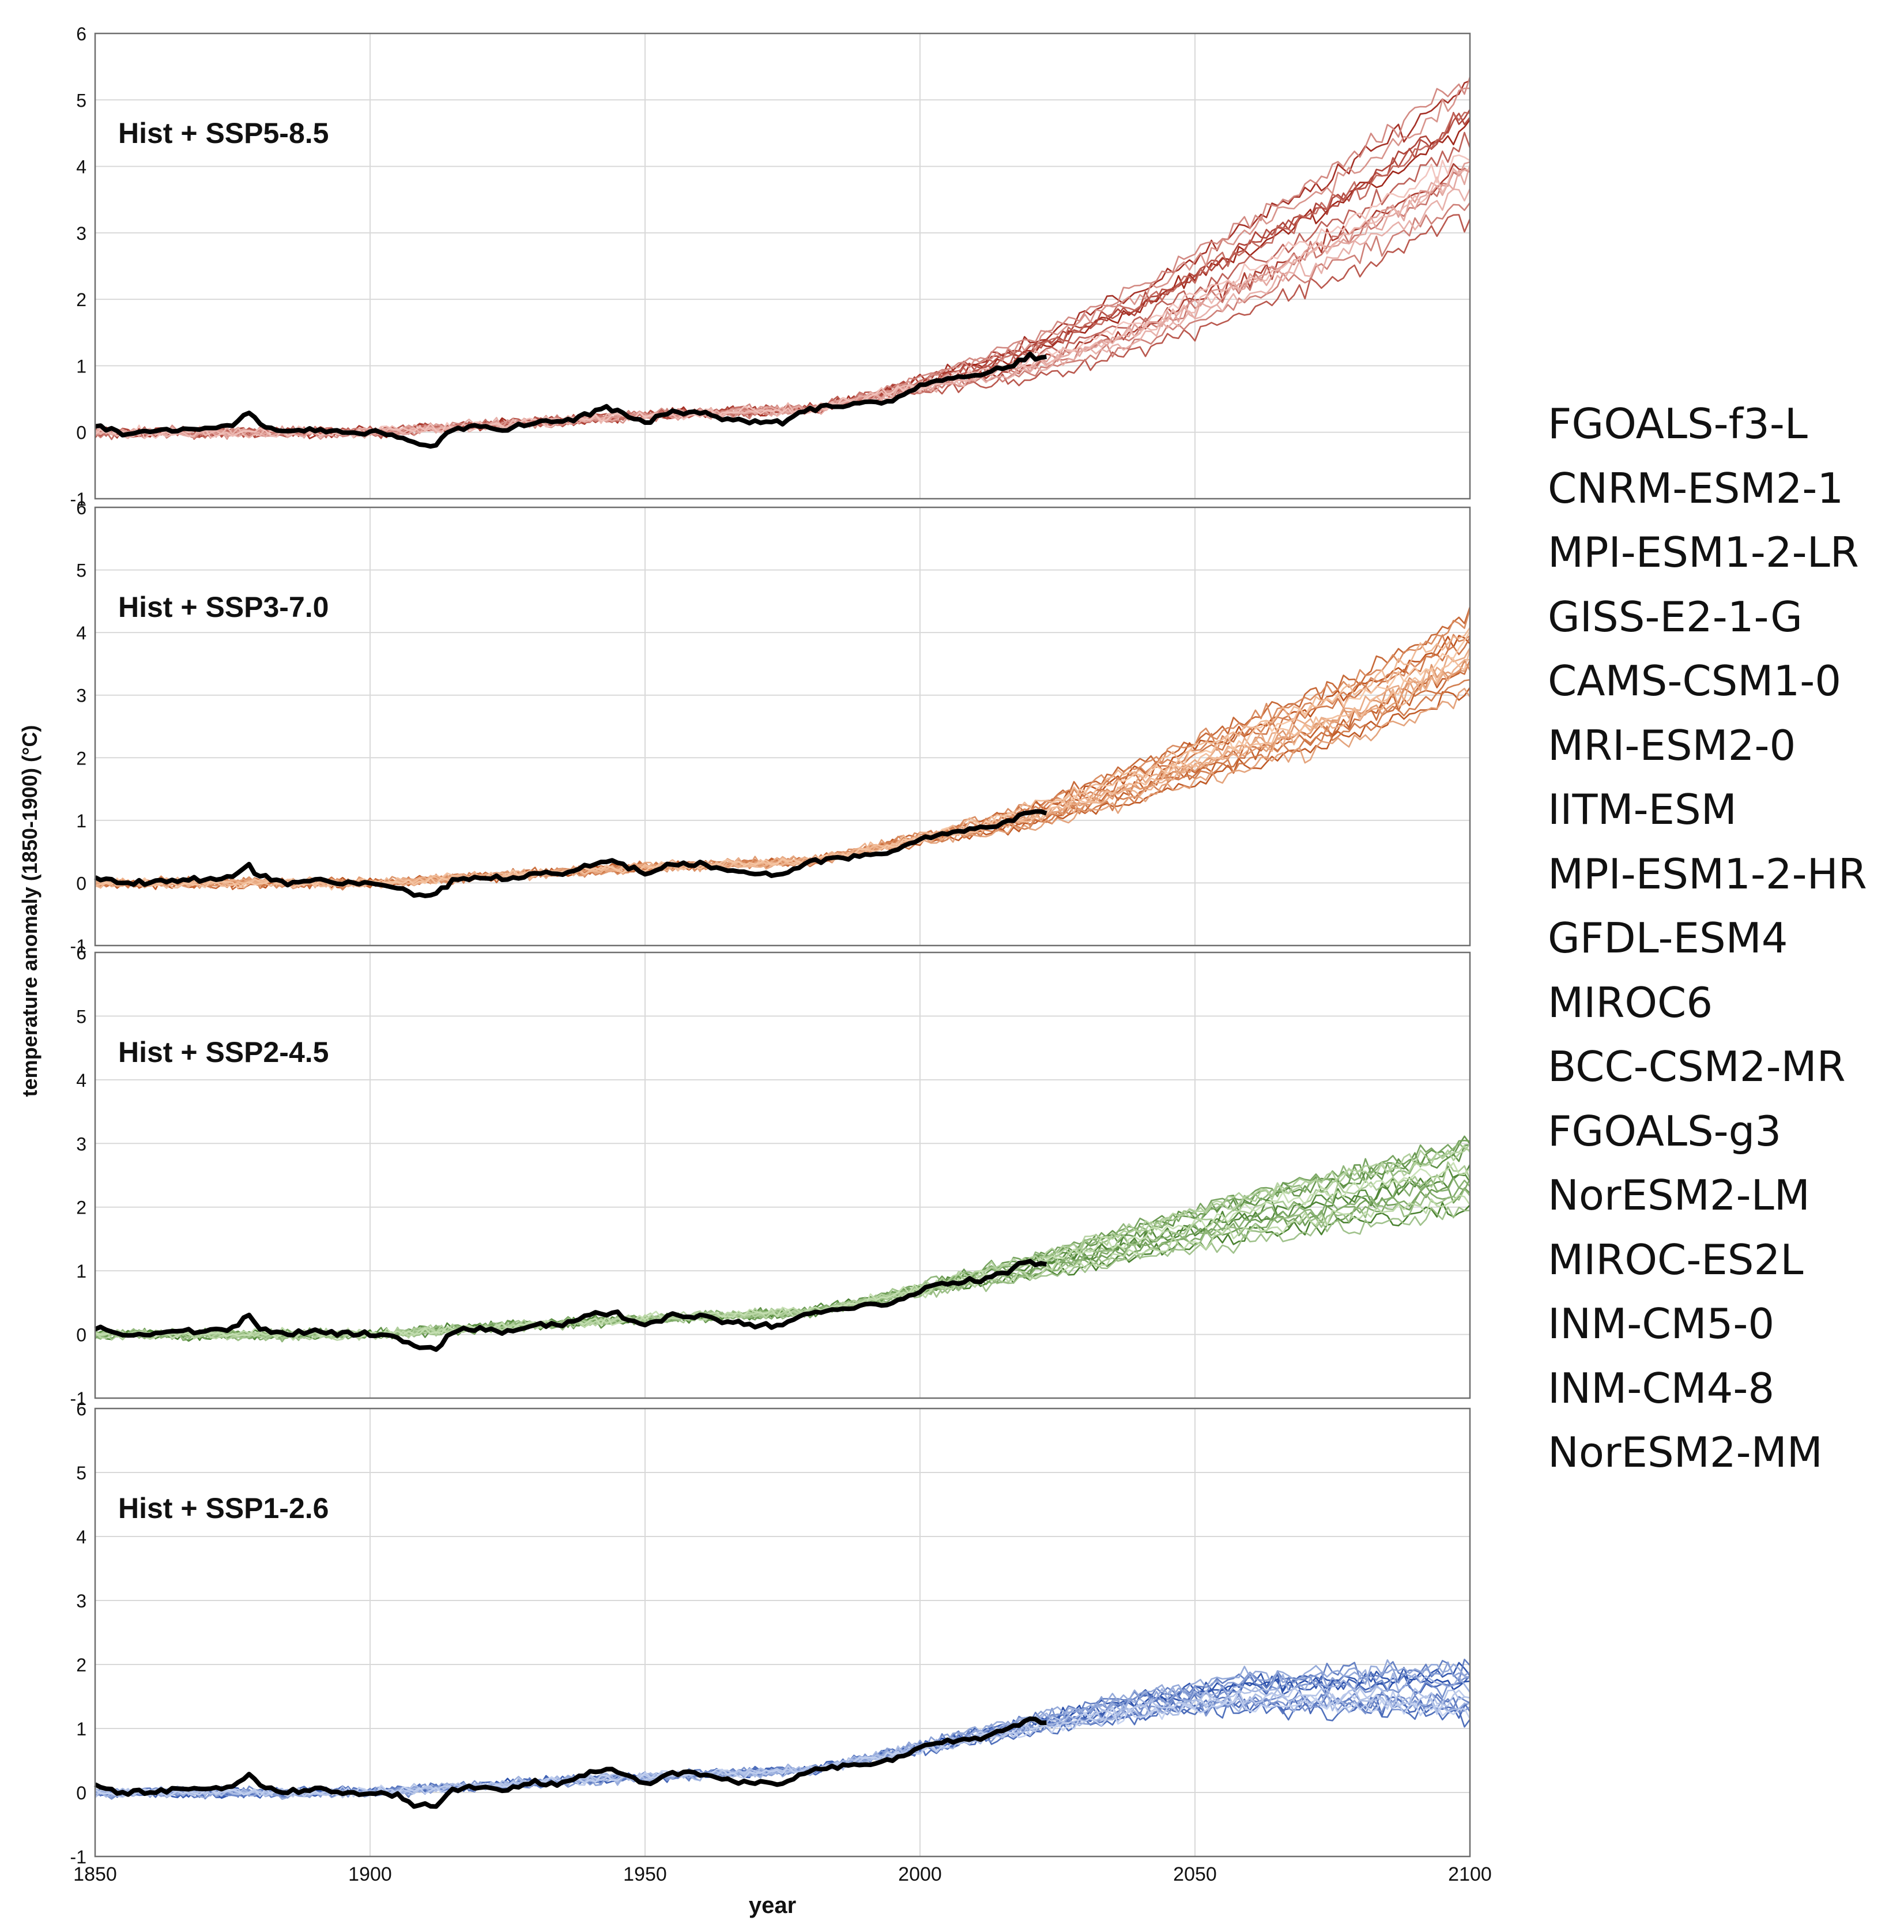 The height and width of the screenshot is (1932, 1904). Describe the element at coordinates (223, 607) in the screenshot. I see `panel-title: Hist + SSP3-7.0` at that location.